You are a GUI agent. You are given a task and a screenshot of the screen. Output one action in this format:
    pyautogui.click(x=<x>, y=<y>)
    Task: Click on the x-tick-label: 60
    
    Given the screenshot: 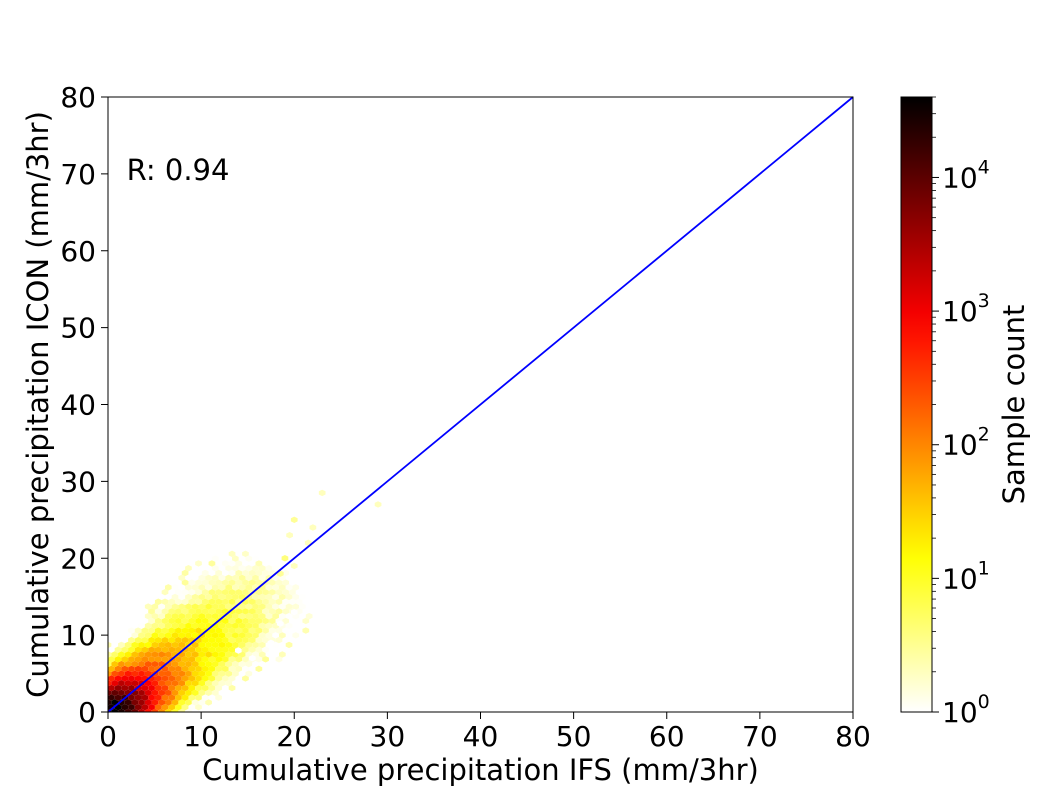 What is the action you would take?
    pyautogui.click(x=667, y=736)
    